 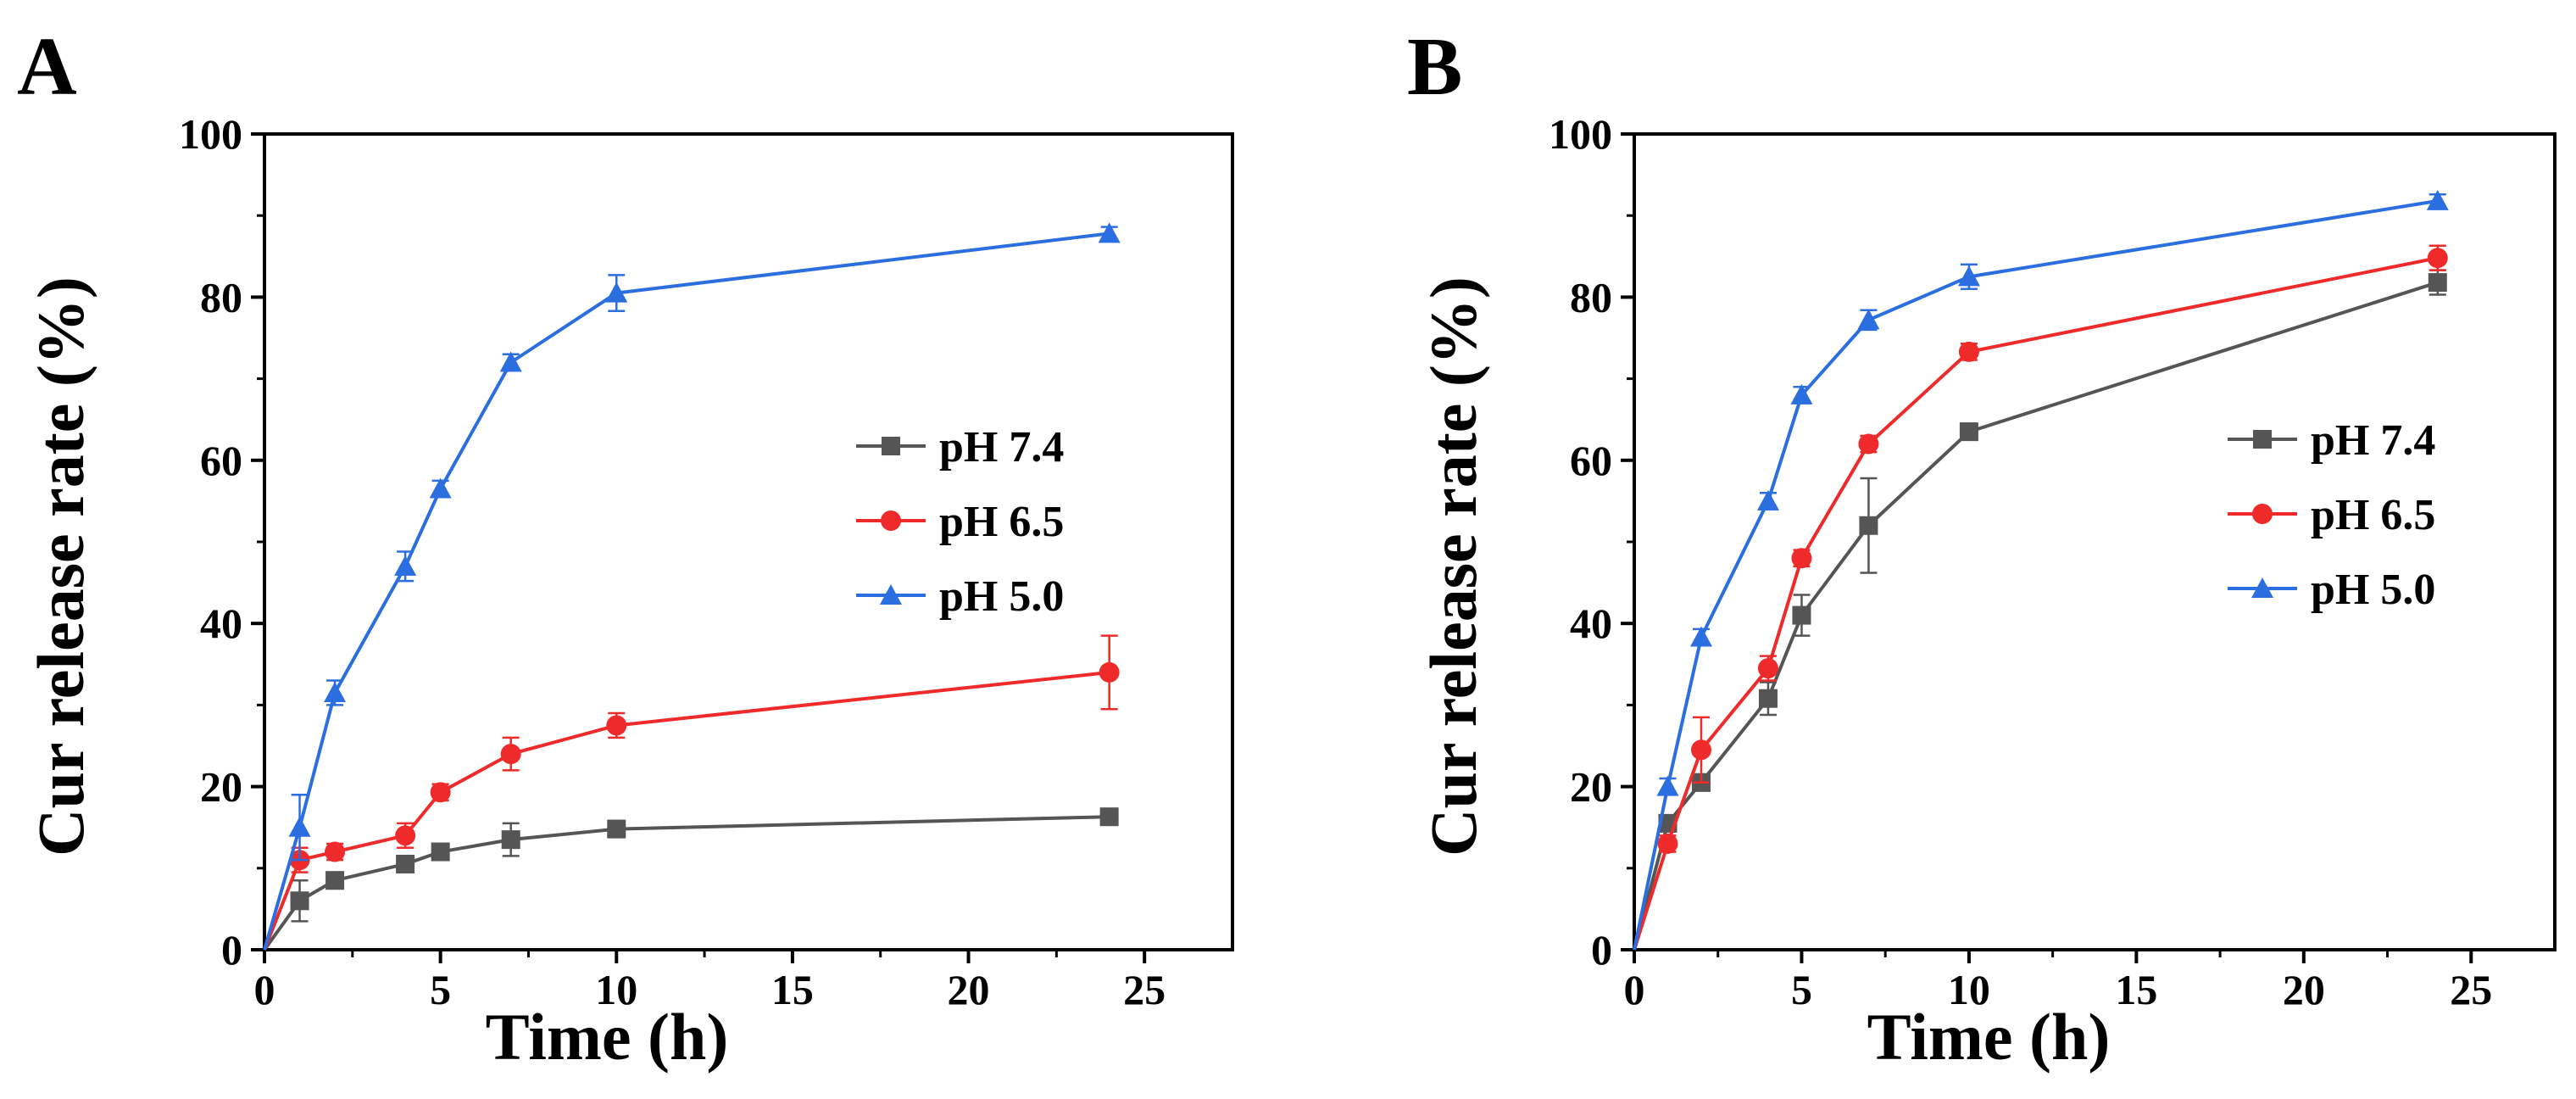 I want to click on panel-label: B, so click(x=1435, y=67).